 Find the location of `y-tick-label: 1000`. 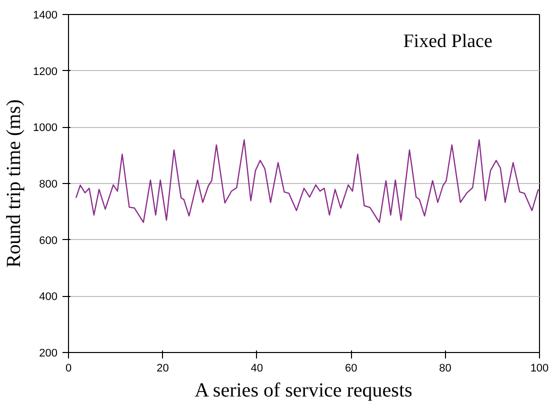

y-tick-label: 1000 is located at coordinates (45, 128).